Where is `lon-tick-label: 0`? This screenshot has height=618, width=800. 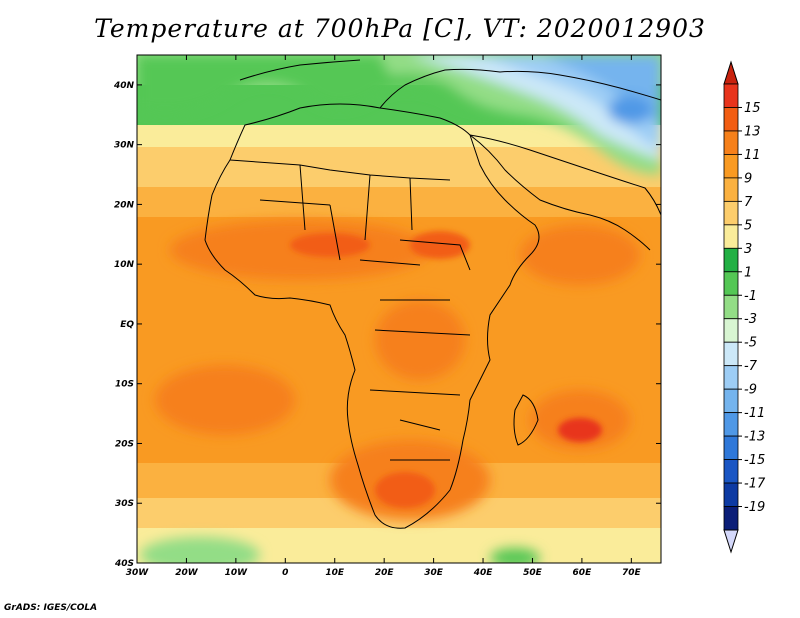 lon-tick-label: 0 is located at coordinates (285, 573).